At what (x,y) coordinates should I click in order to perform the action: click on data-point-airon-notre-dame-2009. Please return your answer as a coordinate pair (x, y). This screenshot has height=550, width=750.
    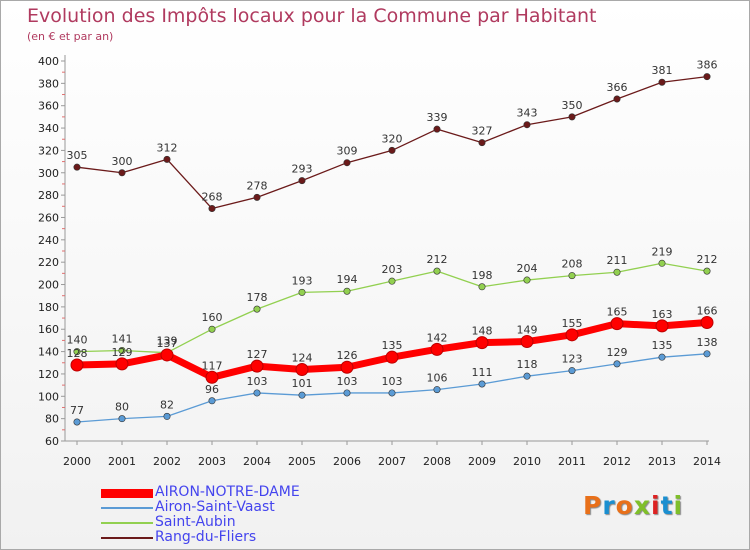
    Looking at the image, I should click on (482, 343).